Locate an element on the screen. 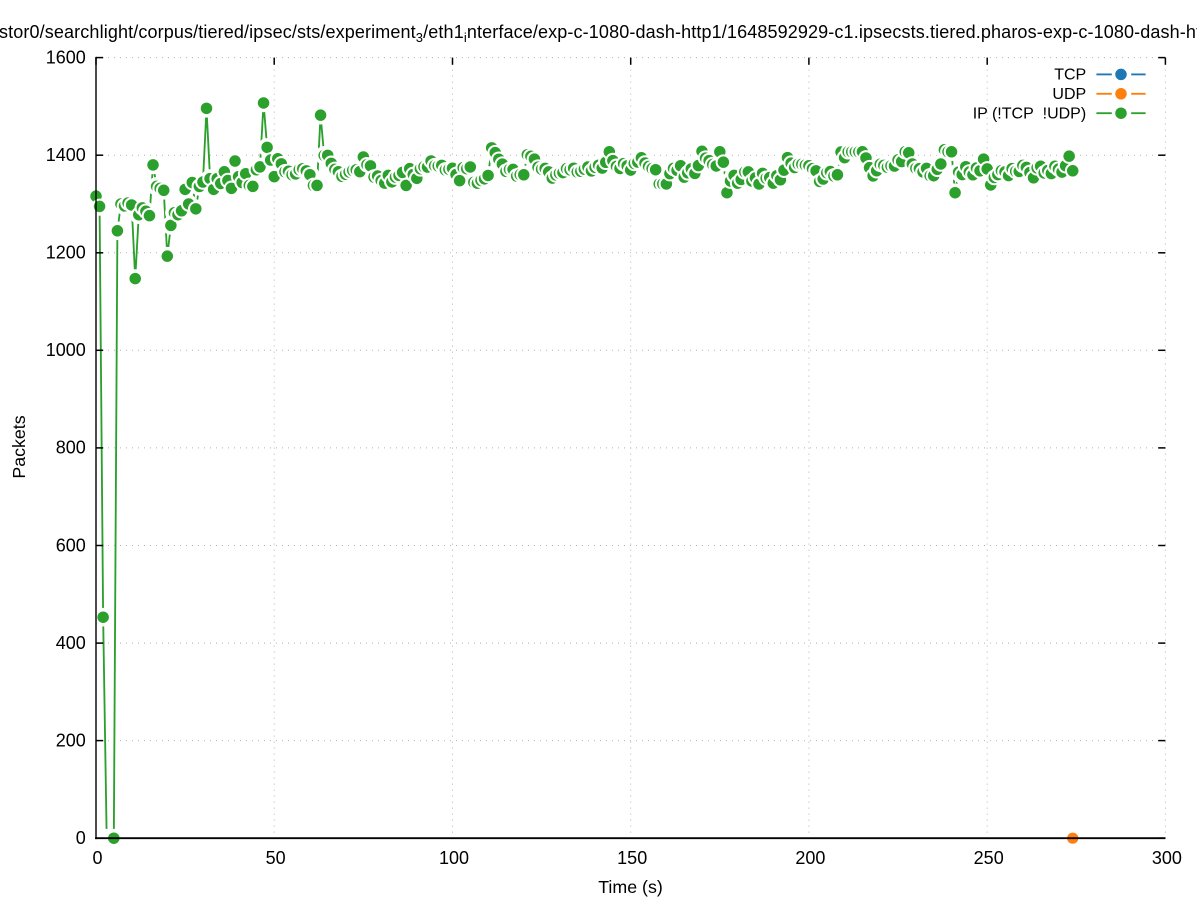 The image size is (1197, 905). svg-text: 250 is located at coordinates (989, 858).